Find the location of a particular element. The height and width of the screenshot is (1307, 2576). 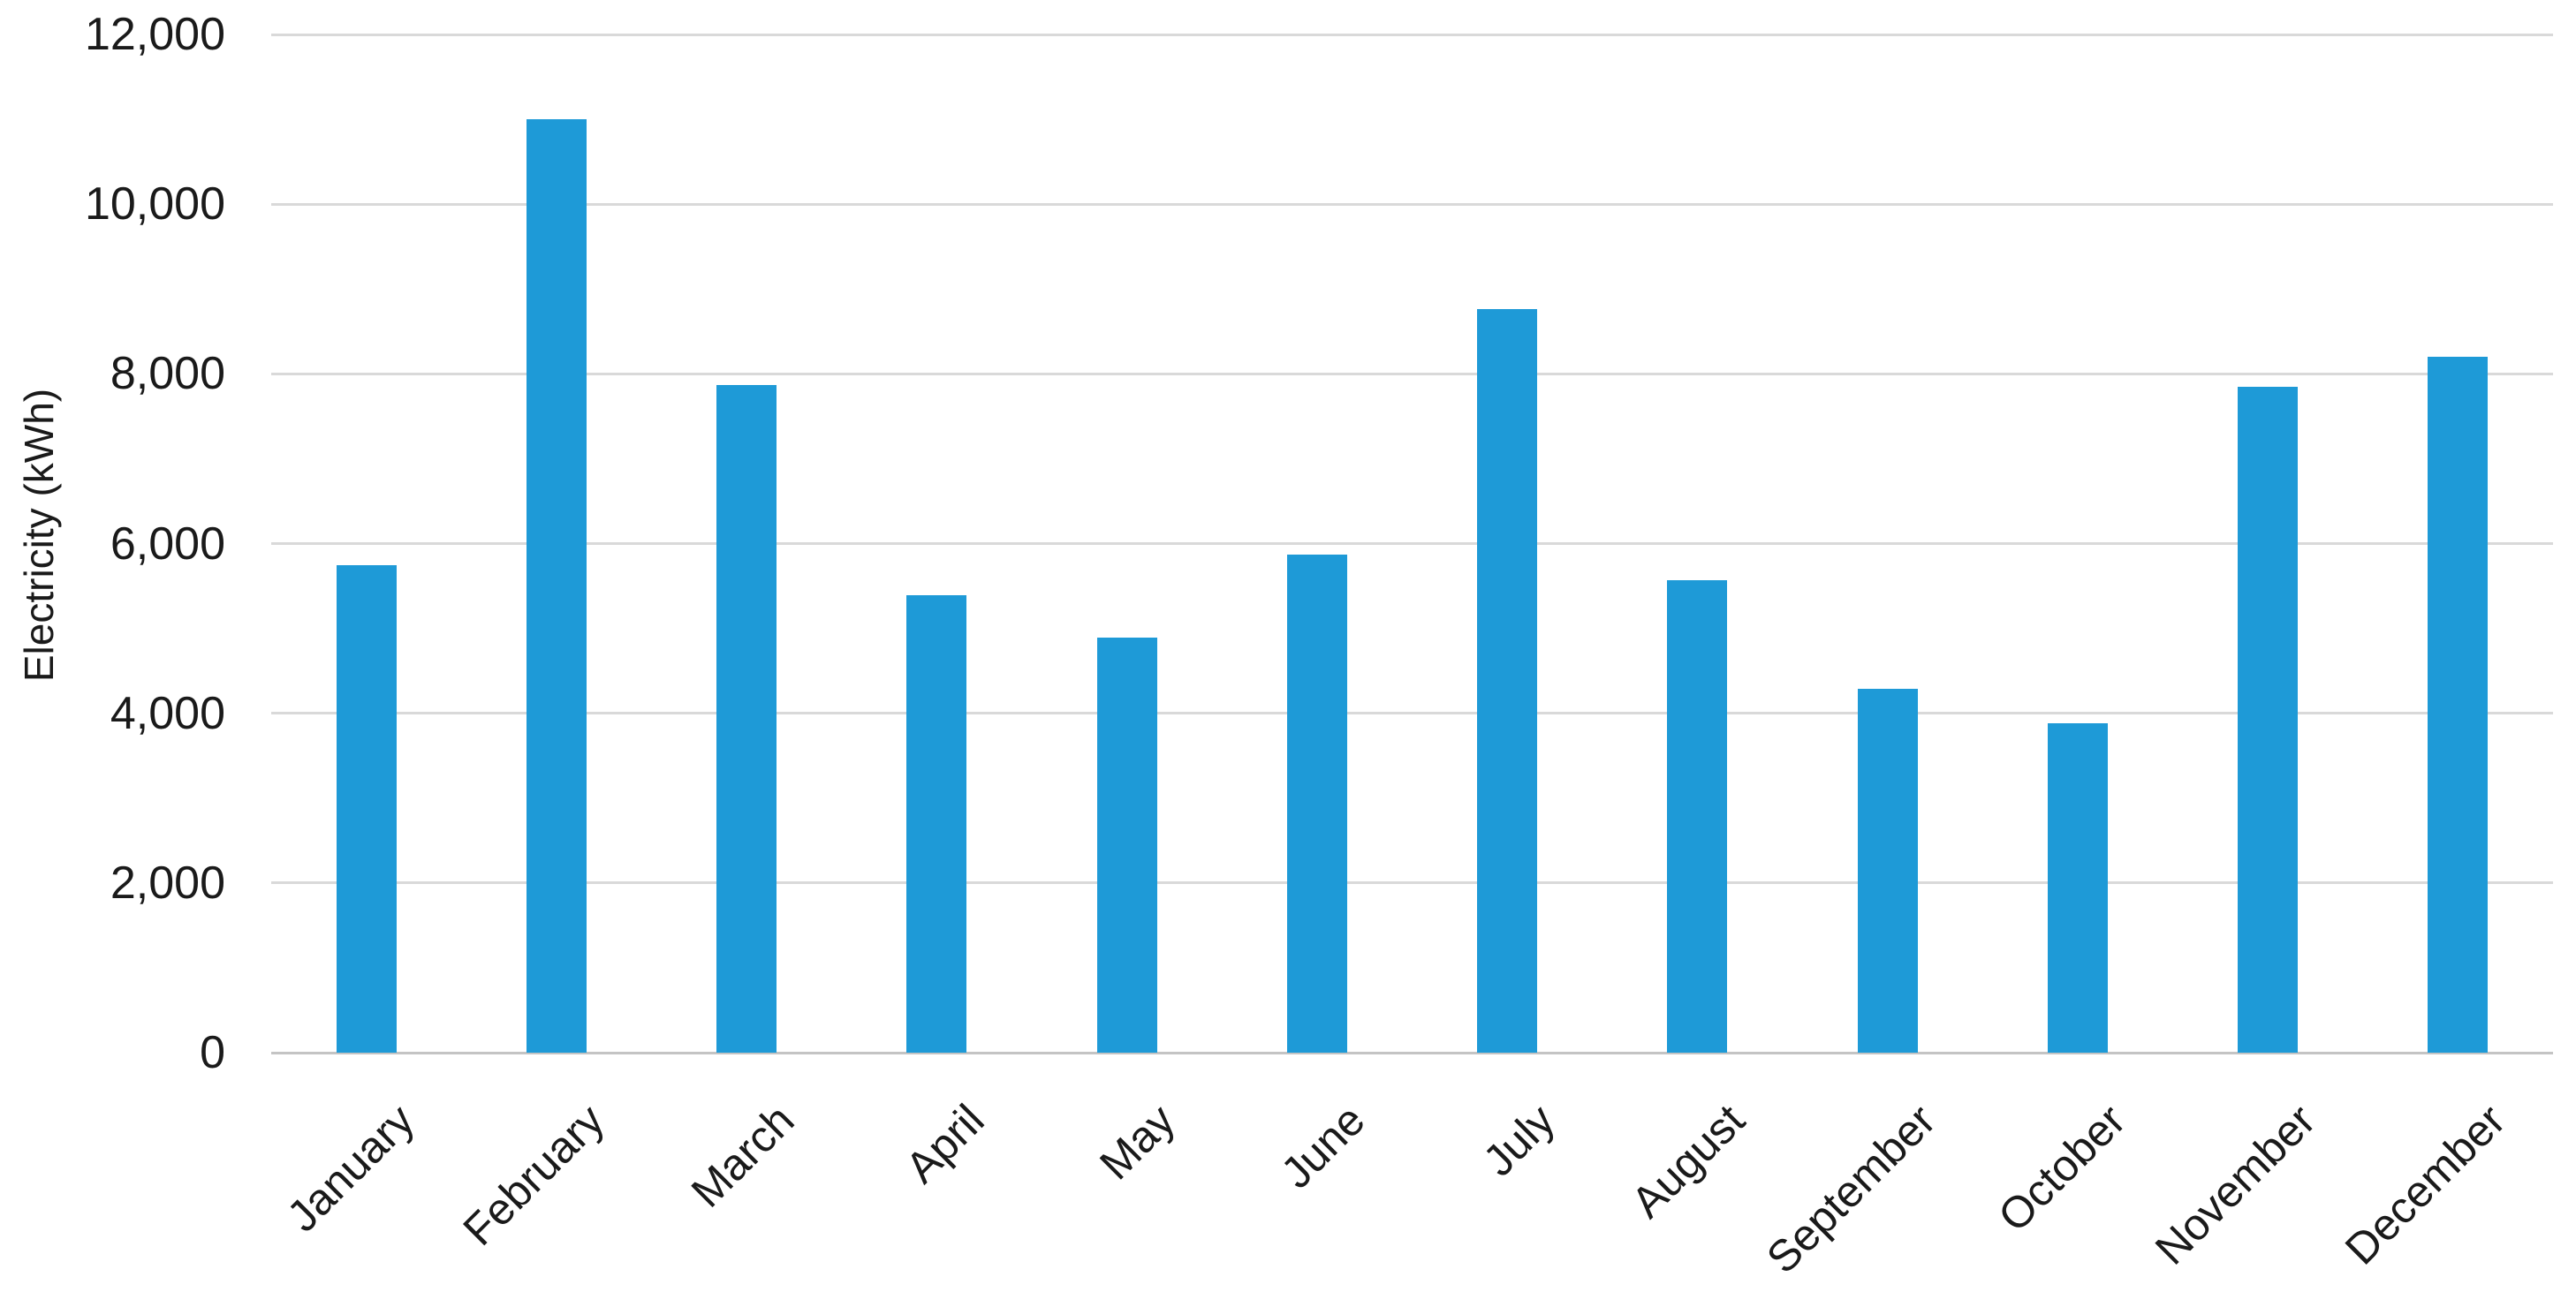

y-tick-label-6000: 6,000 is located at coordinates (168, 544).